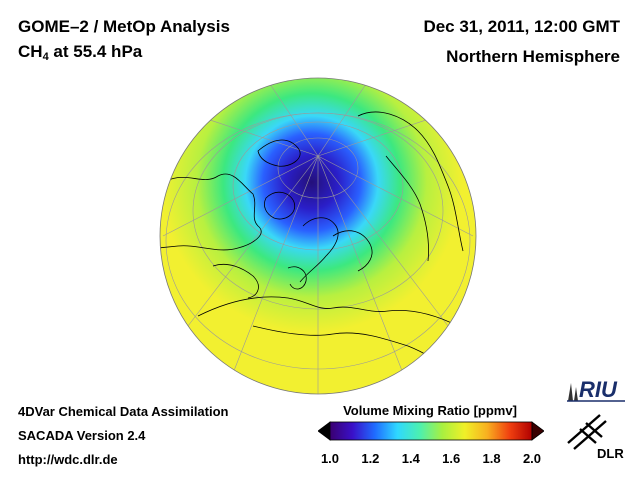 This screenshot has height=480, width=640. I want to click on colorbar-high-arrow, so click(538, 431).